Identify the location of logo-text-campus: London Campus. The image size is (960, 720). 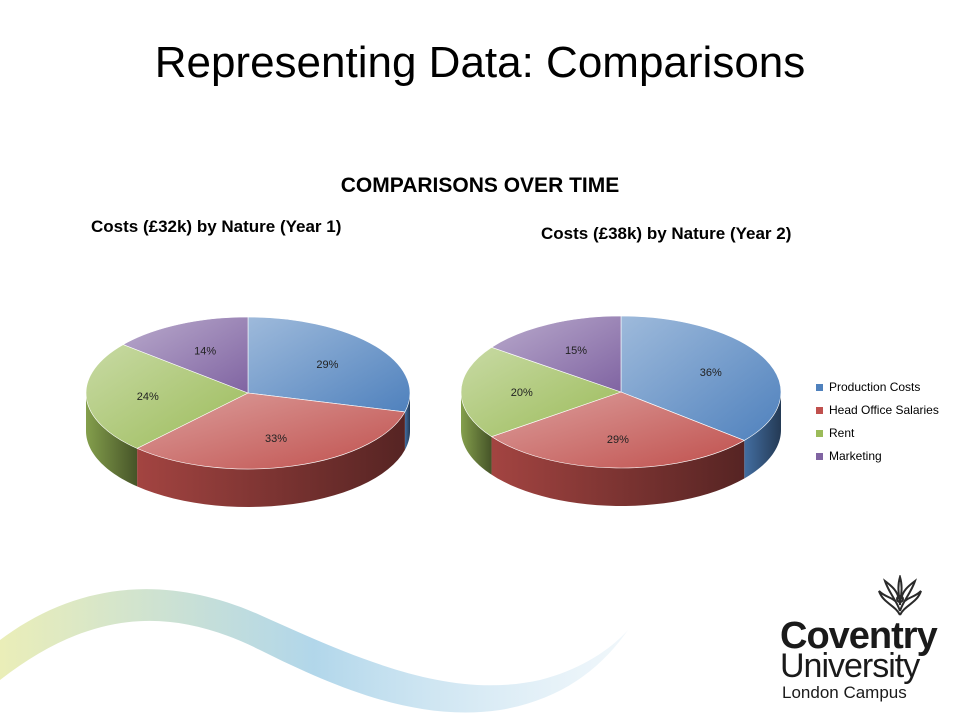
(844, 692).